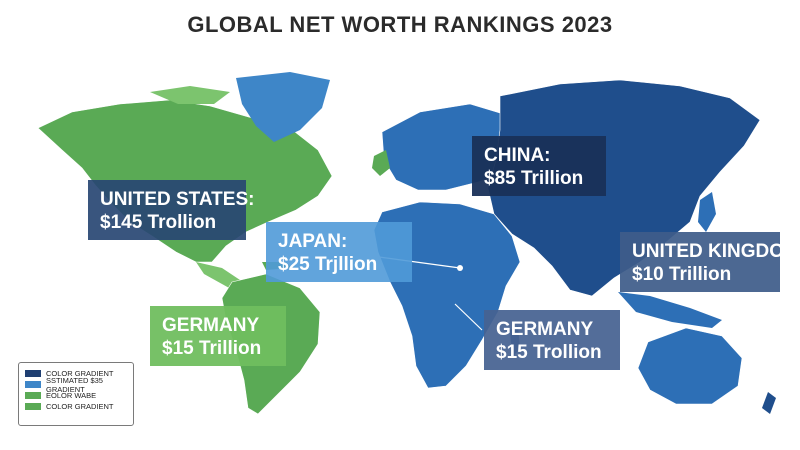  What do you see at coordinates (381, 163) in the screenshot?
I see `british-isles` at bounding box center [381, 163].